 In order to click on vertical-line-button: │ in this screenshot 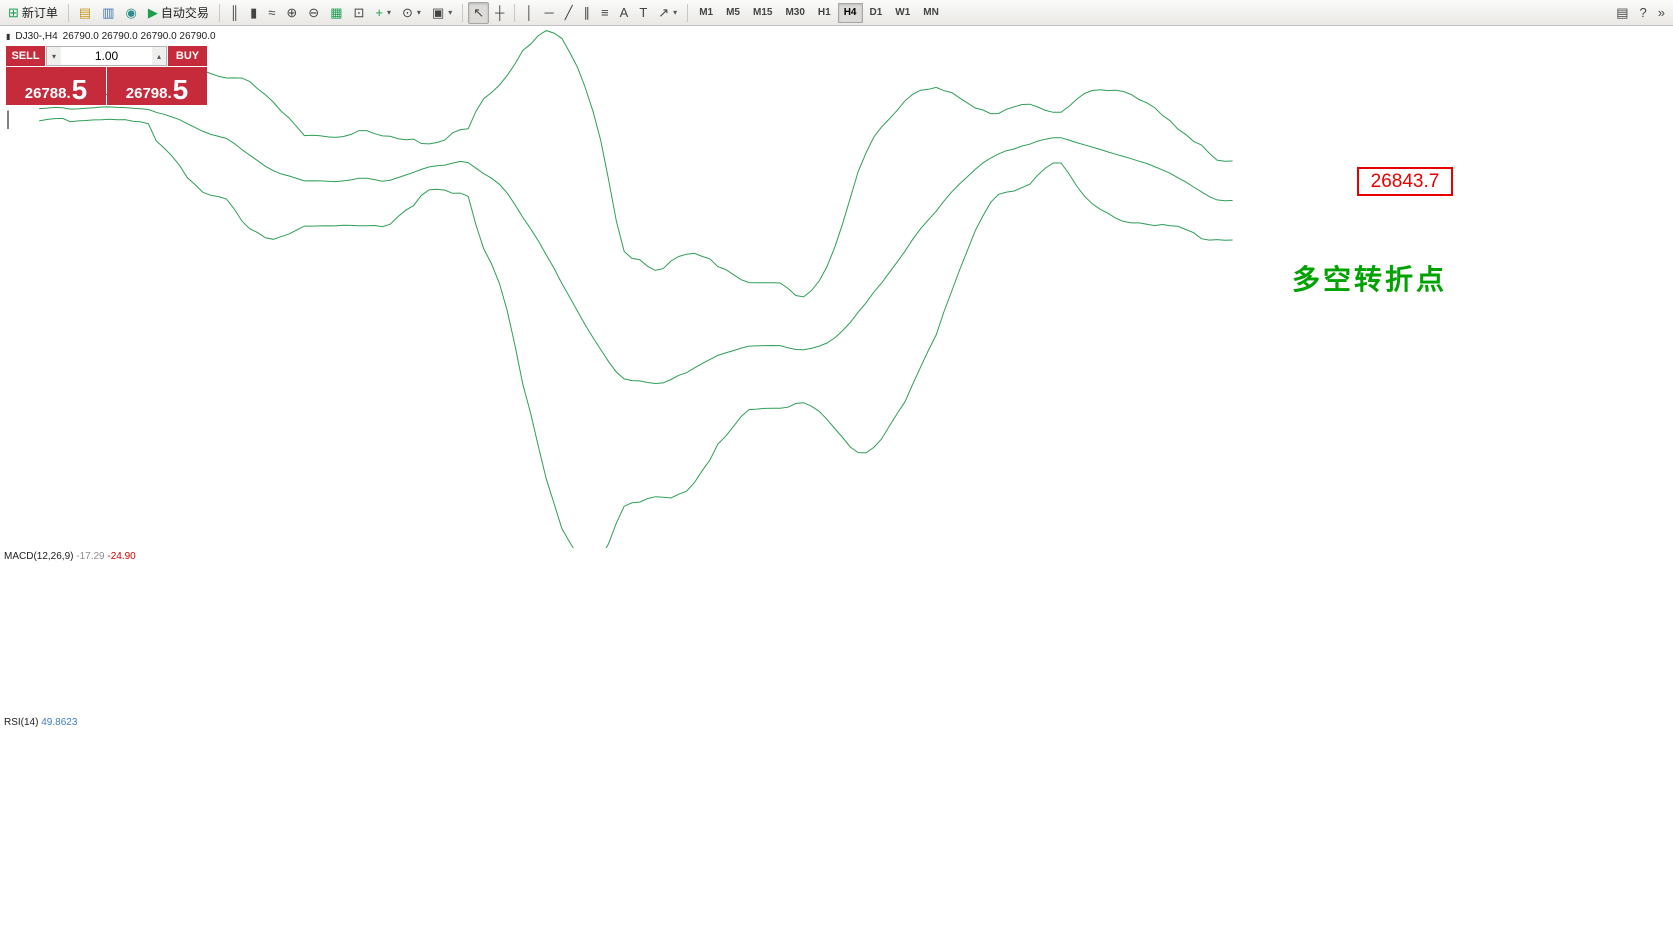, I will do `click(529, 13)`.